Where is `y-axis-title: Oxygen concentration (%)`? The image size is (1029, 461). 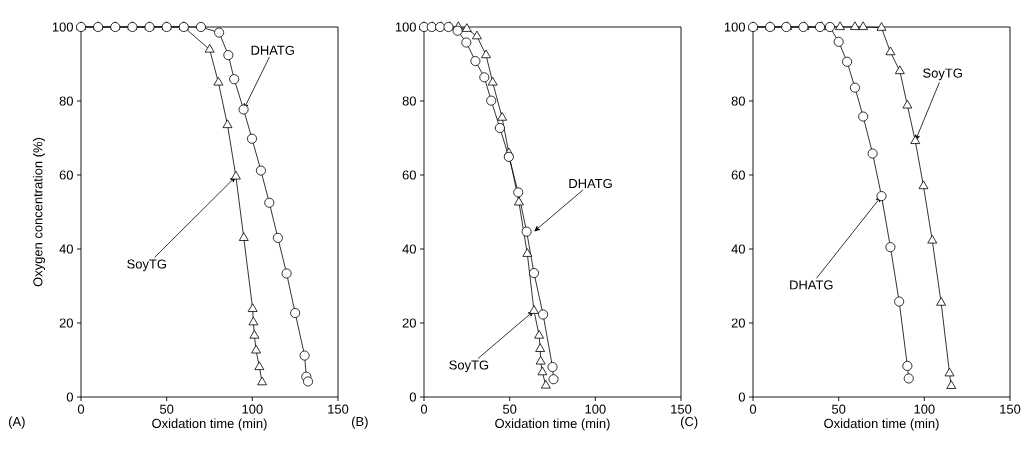 y-axis-title: Oxygen concentration (%) is located at coordinates (39, 212).